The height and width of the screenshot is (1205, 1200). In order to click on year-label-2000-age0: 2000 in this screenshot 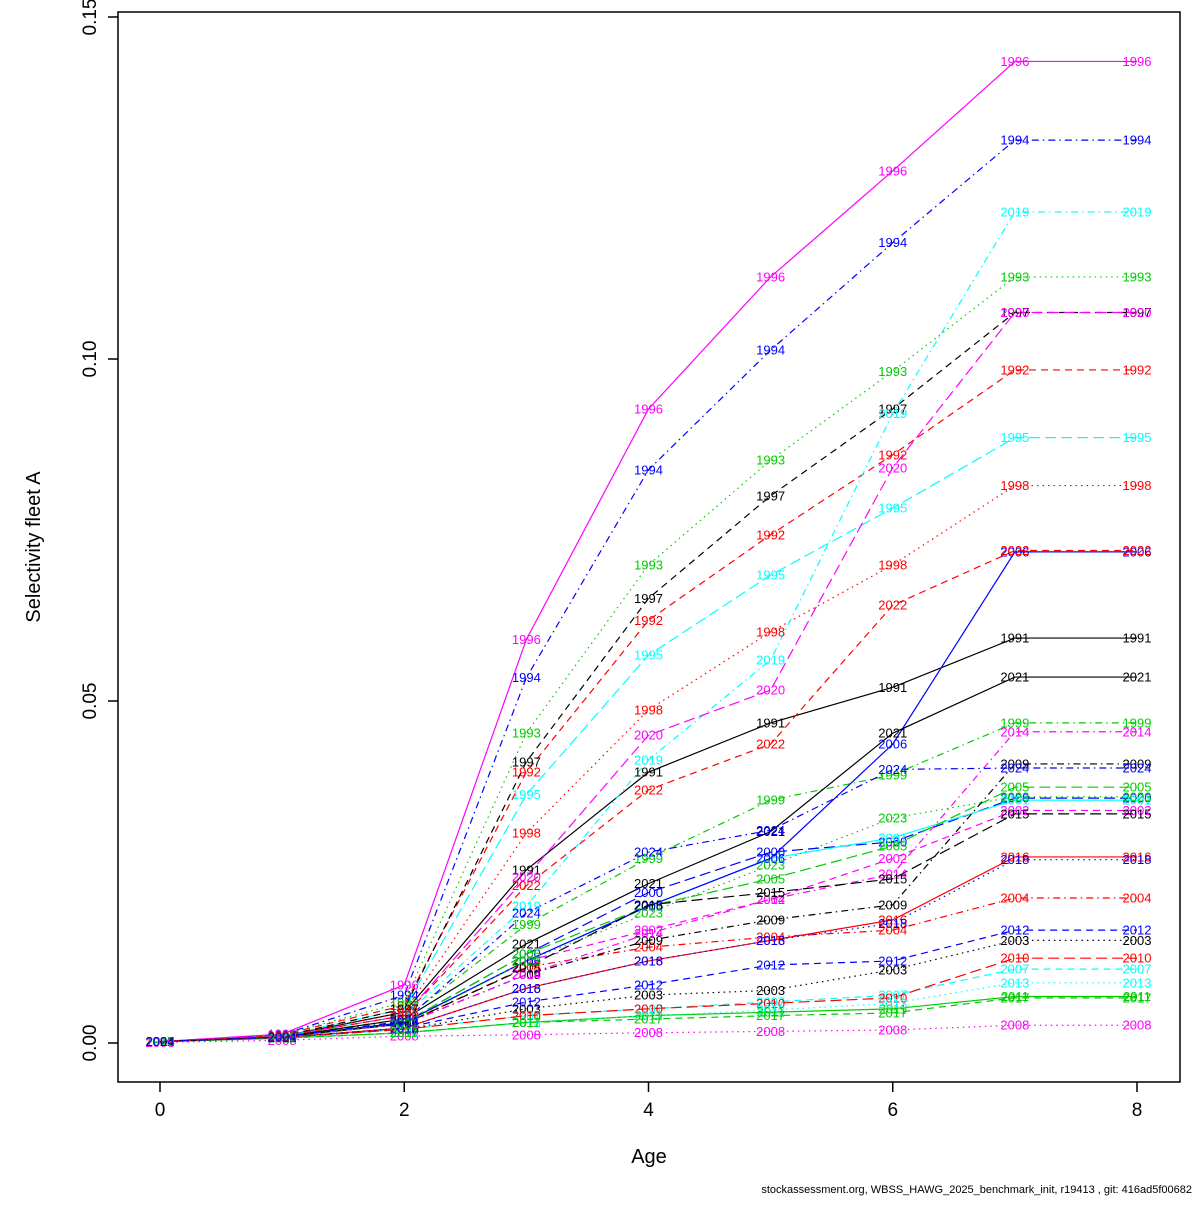, I will do `click(160, 1041)`.